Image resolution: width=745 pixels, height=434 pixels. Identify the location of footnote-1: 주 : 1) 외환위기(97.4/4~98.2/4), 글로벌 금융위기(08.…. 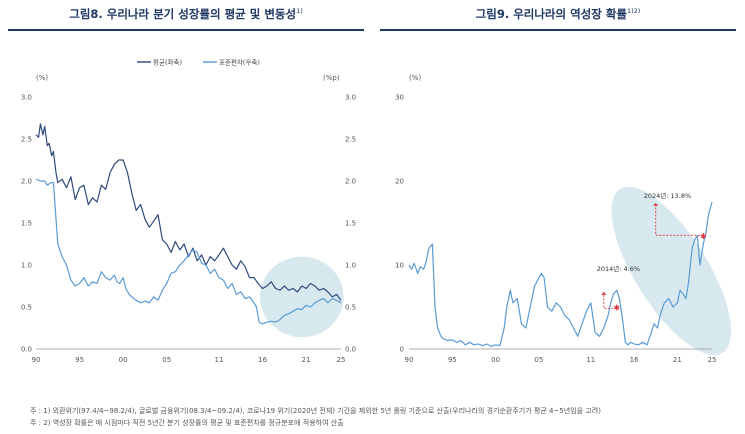
(315, 411).